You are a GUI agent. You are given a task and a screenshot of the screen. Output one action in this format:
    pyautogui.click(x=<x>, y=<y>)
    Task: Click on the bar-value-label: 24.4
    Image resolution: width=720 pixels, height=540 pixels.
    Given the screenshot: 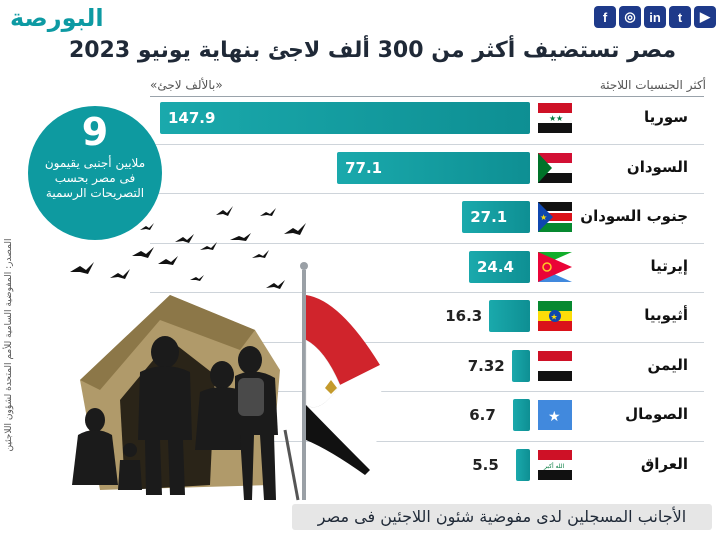 What is the action you would take?
    pyautogui.click(x=495, y=266)
    